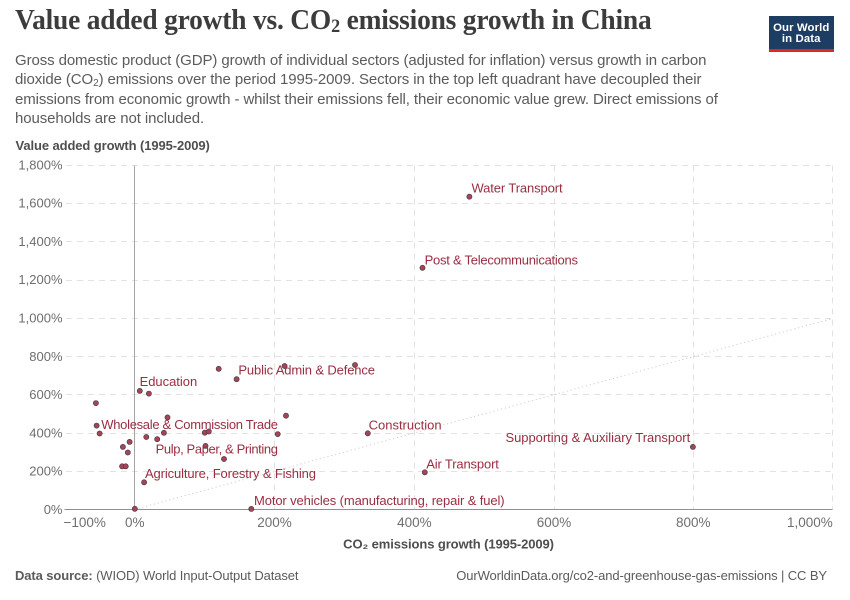 The width and height of the screenshot is (850, 600). What do you see at coordinates (40, 279) in the screenshot?
I see `svg-text: 1,200%` at bounding box center [40, 279].